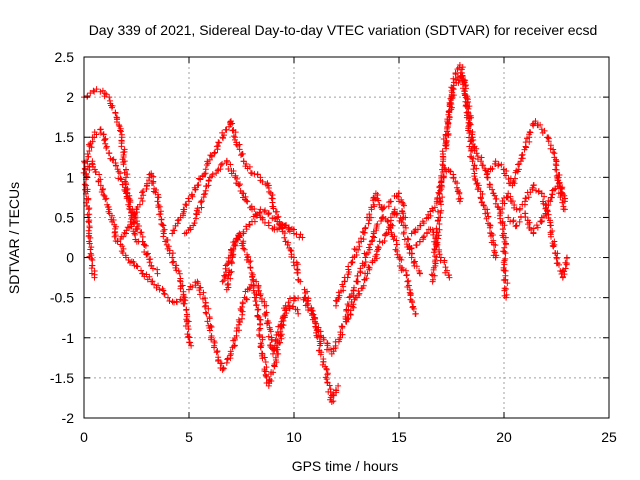  What do you see at coordinates (62, 298) in the screenshot?
I see `y-tick-label: -0.5` at bounding box center [62, 298].